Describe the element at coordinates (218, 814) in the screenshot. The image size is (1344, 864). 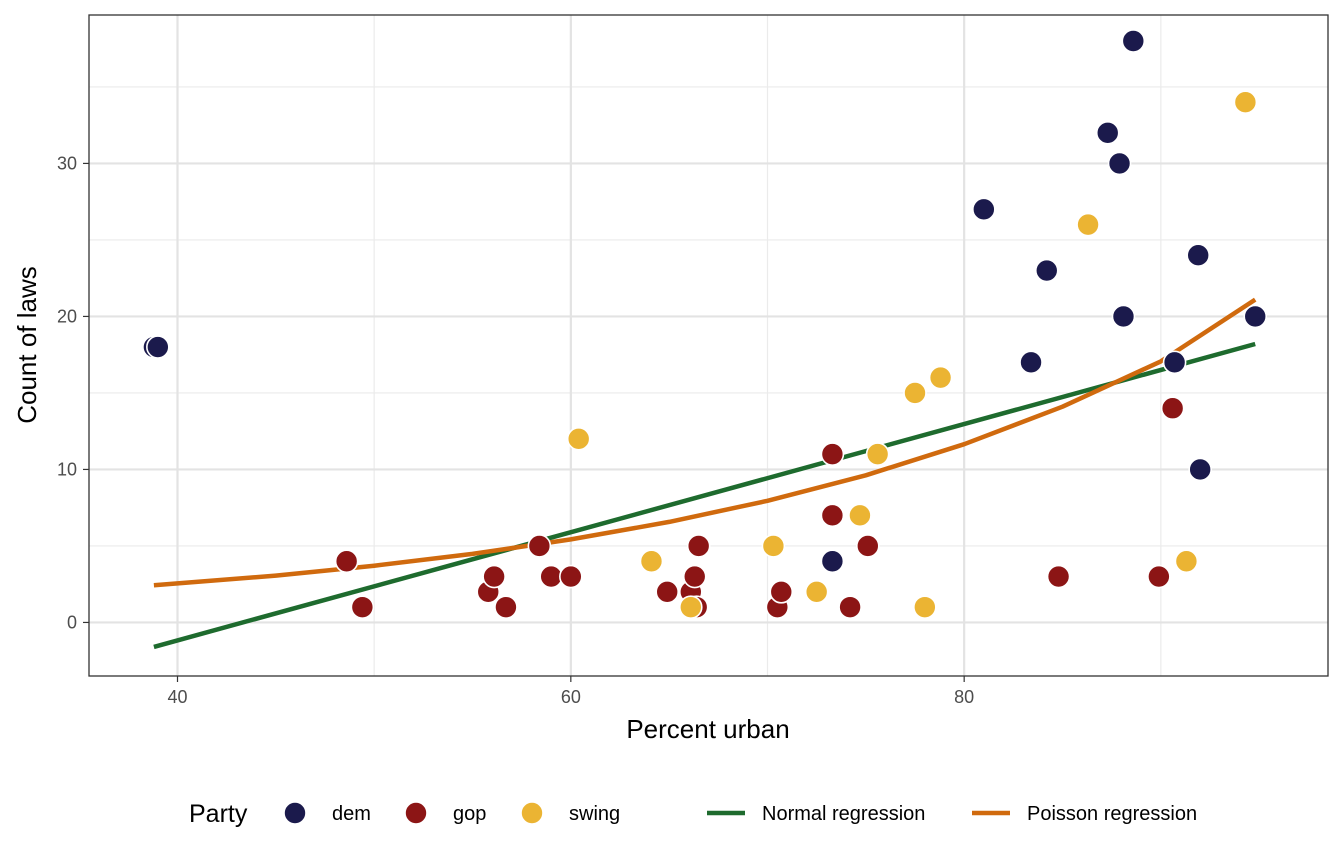
I see `legend-title: Party` at that location.